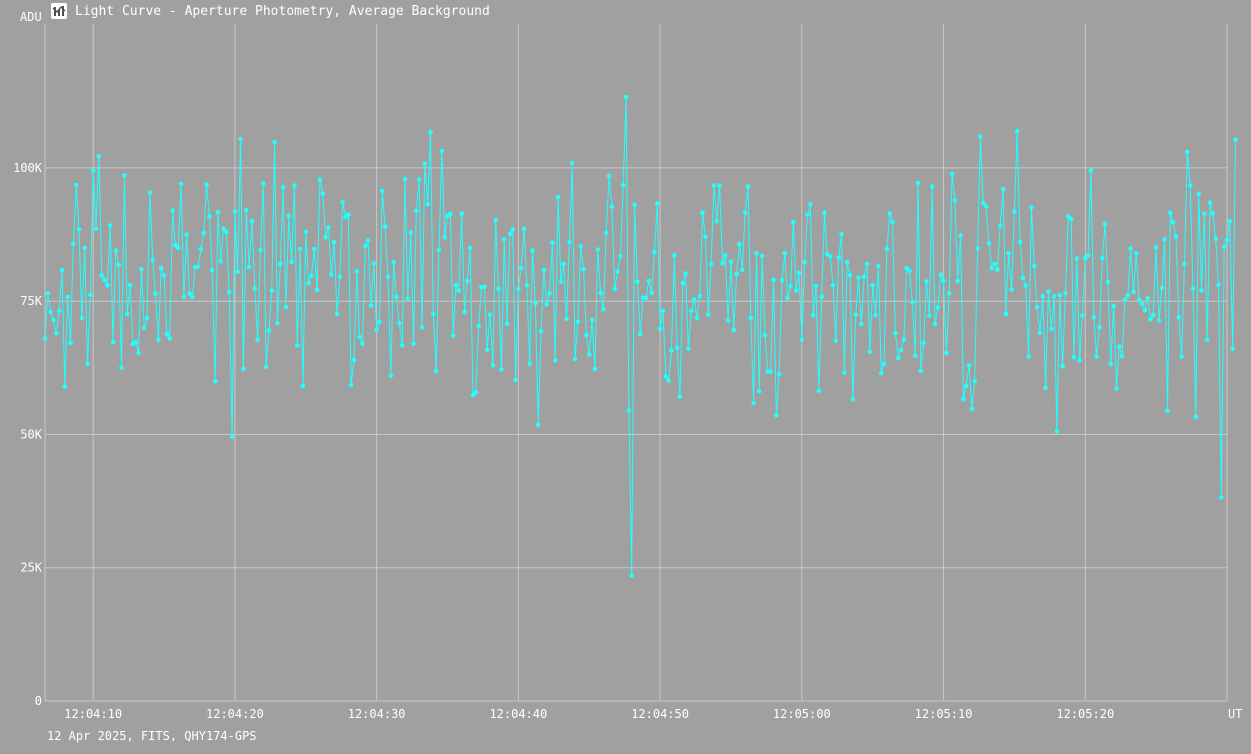  What do you see at coordinates (31, 568) in the screenshot?
I see `y-tick-label: 25K` at bounding box center [31, 568].